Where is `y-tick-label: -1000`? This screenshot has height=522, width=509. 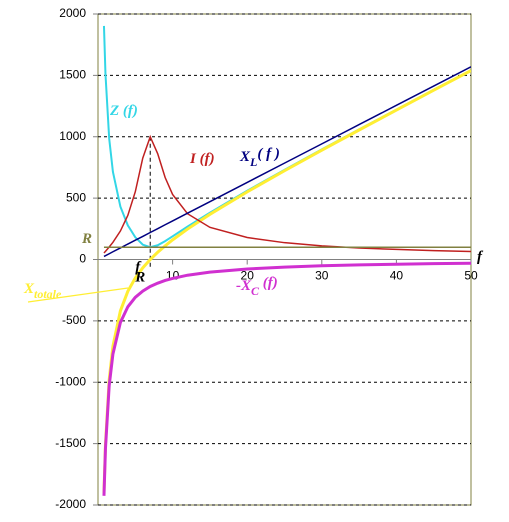 y-tick-label: -1000 is located at coordinates (70, 381).